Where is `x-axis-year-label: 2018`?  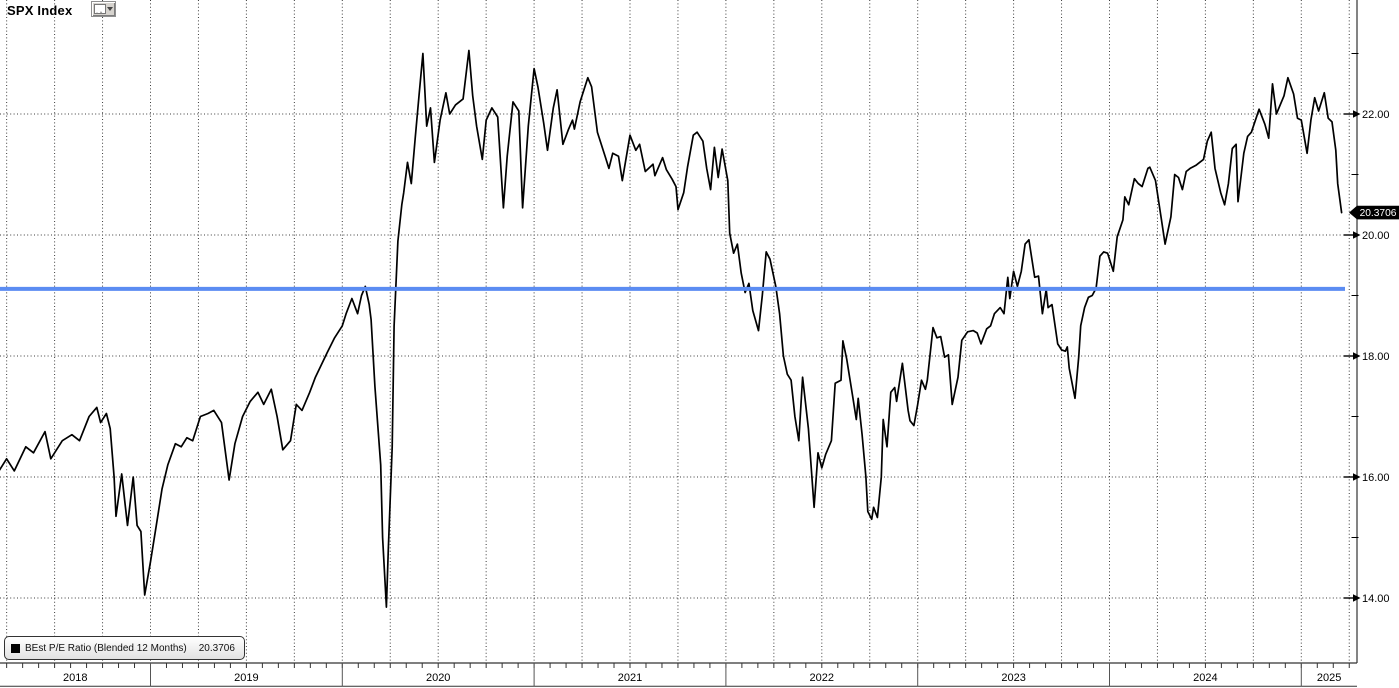
x-axis-year-label: 2018 is located at coordinates (75, 678).